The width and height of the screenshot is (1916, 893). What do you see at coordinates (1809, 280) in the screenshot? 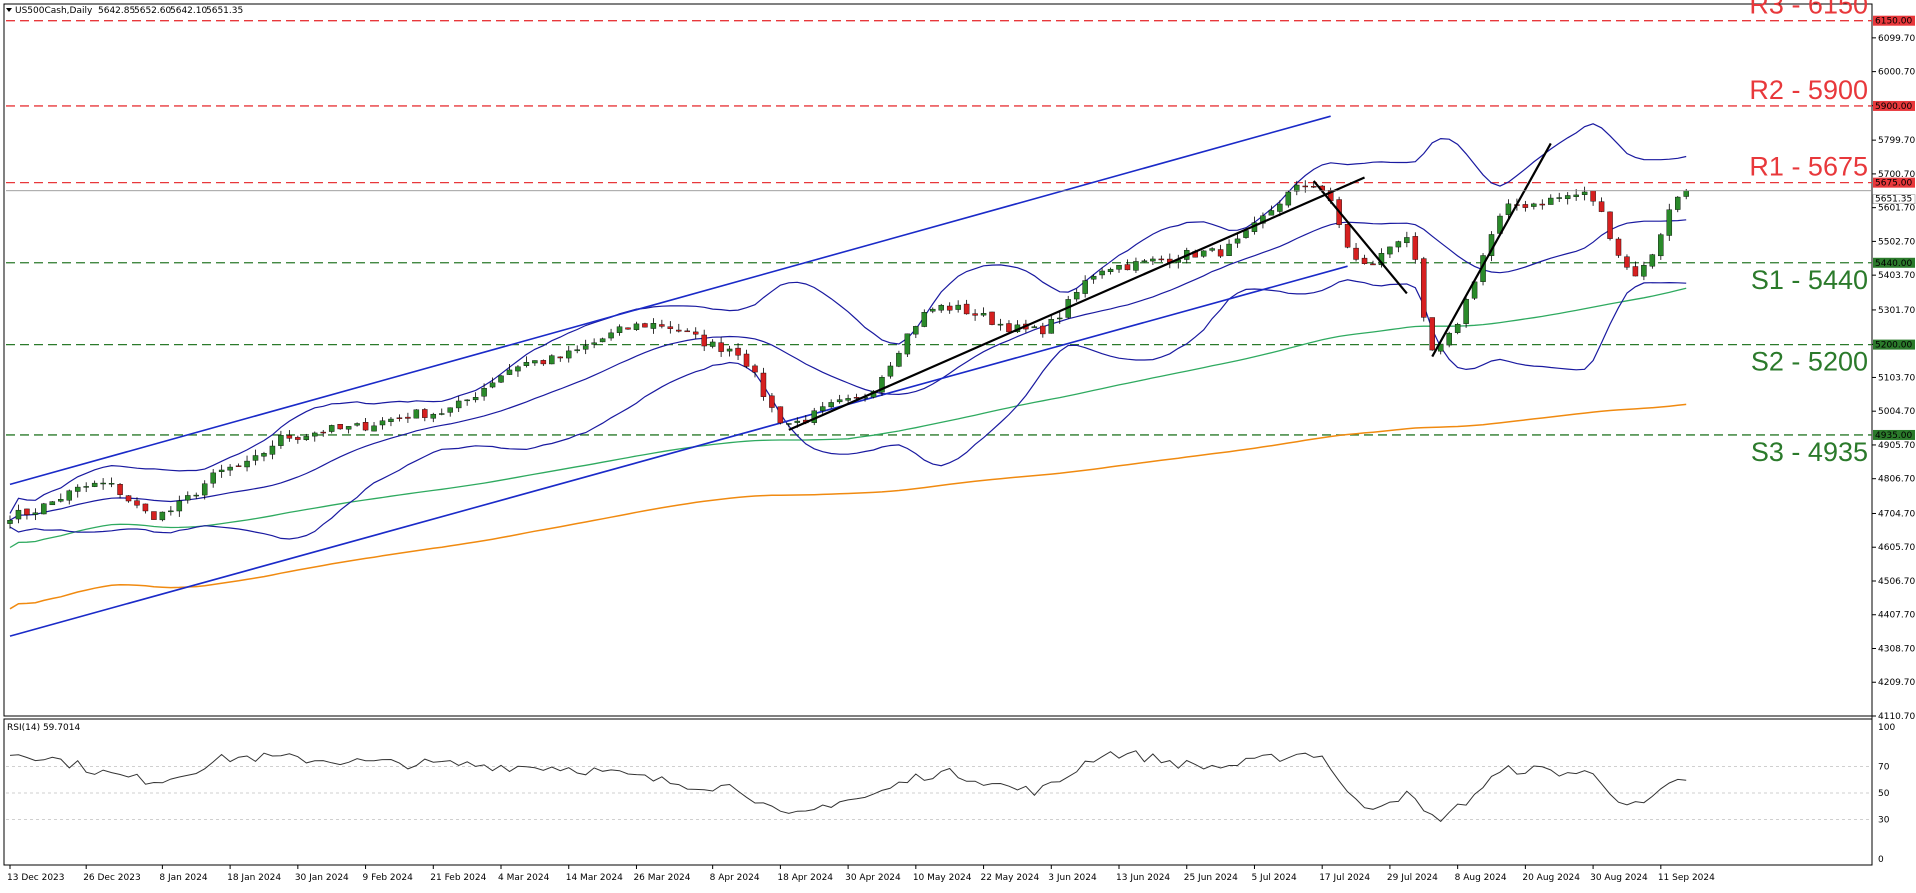
I see `level-label: S1 - 5440` at bounding box center [1809, 280].